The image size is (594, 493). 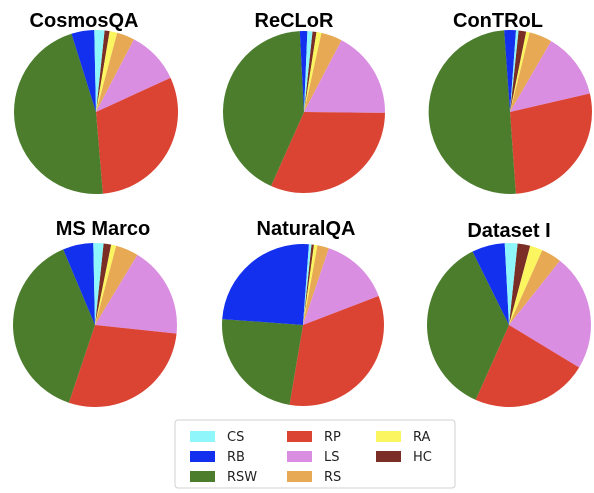 I want to click on chart-msmarco: MS Marco, so click(x=94, y=313).